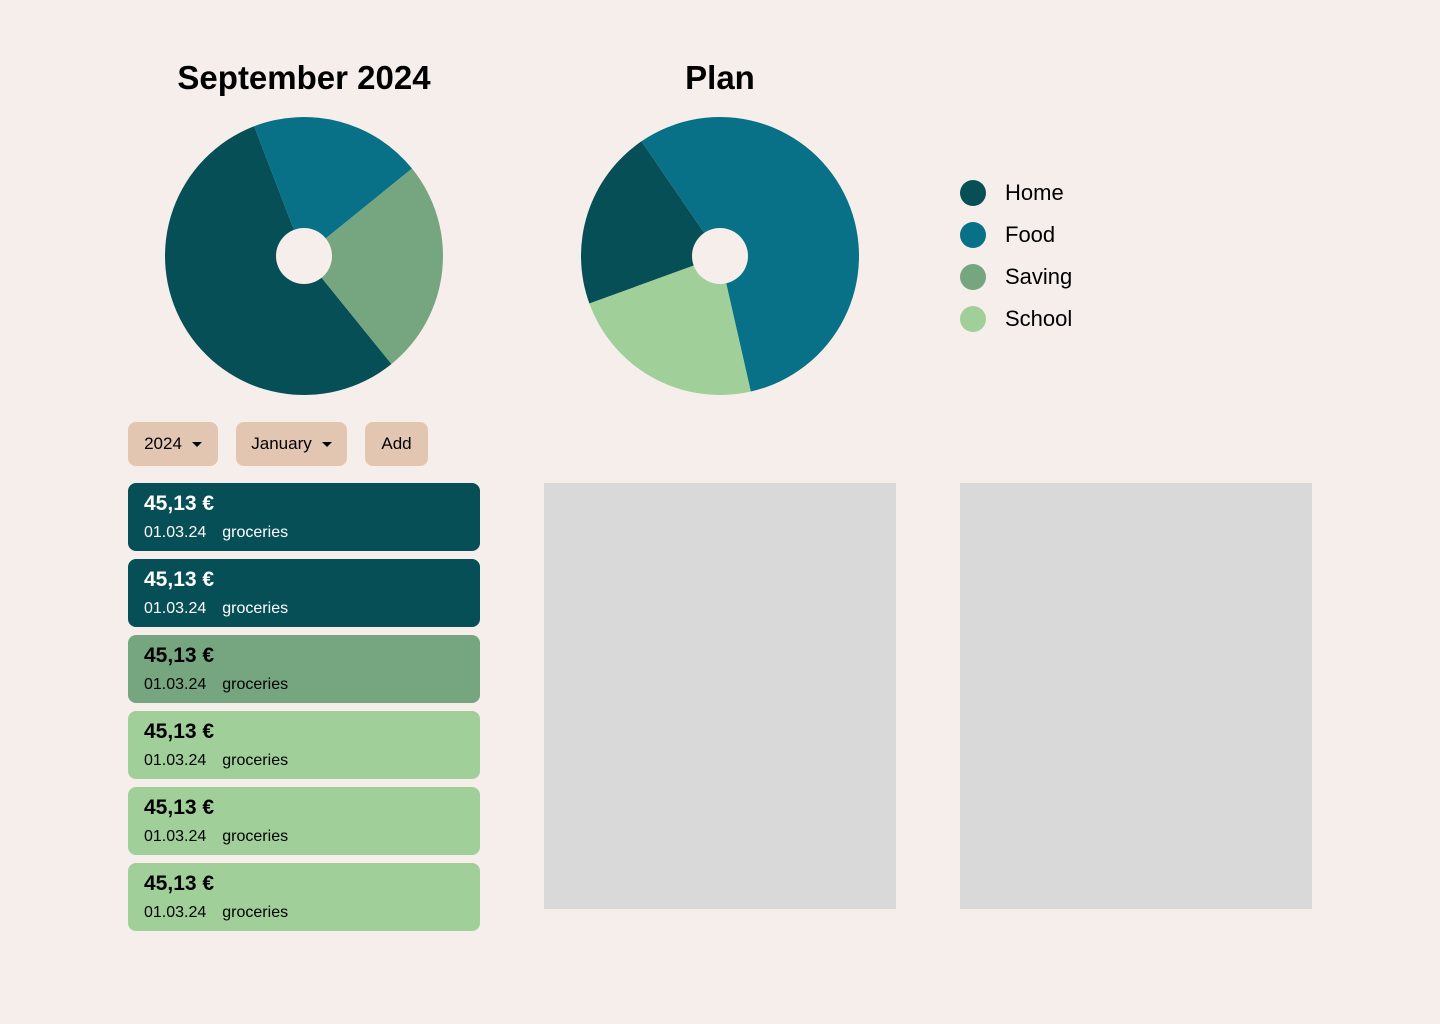 The width and height of the screenshot is (1440, 1024). I want to click on plan-pie-chart, so click(720, 255).